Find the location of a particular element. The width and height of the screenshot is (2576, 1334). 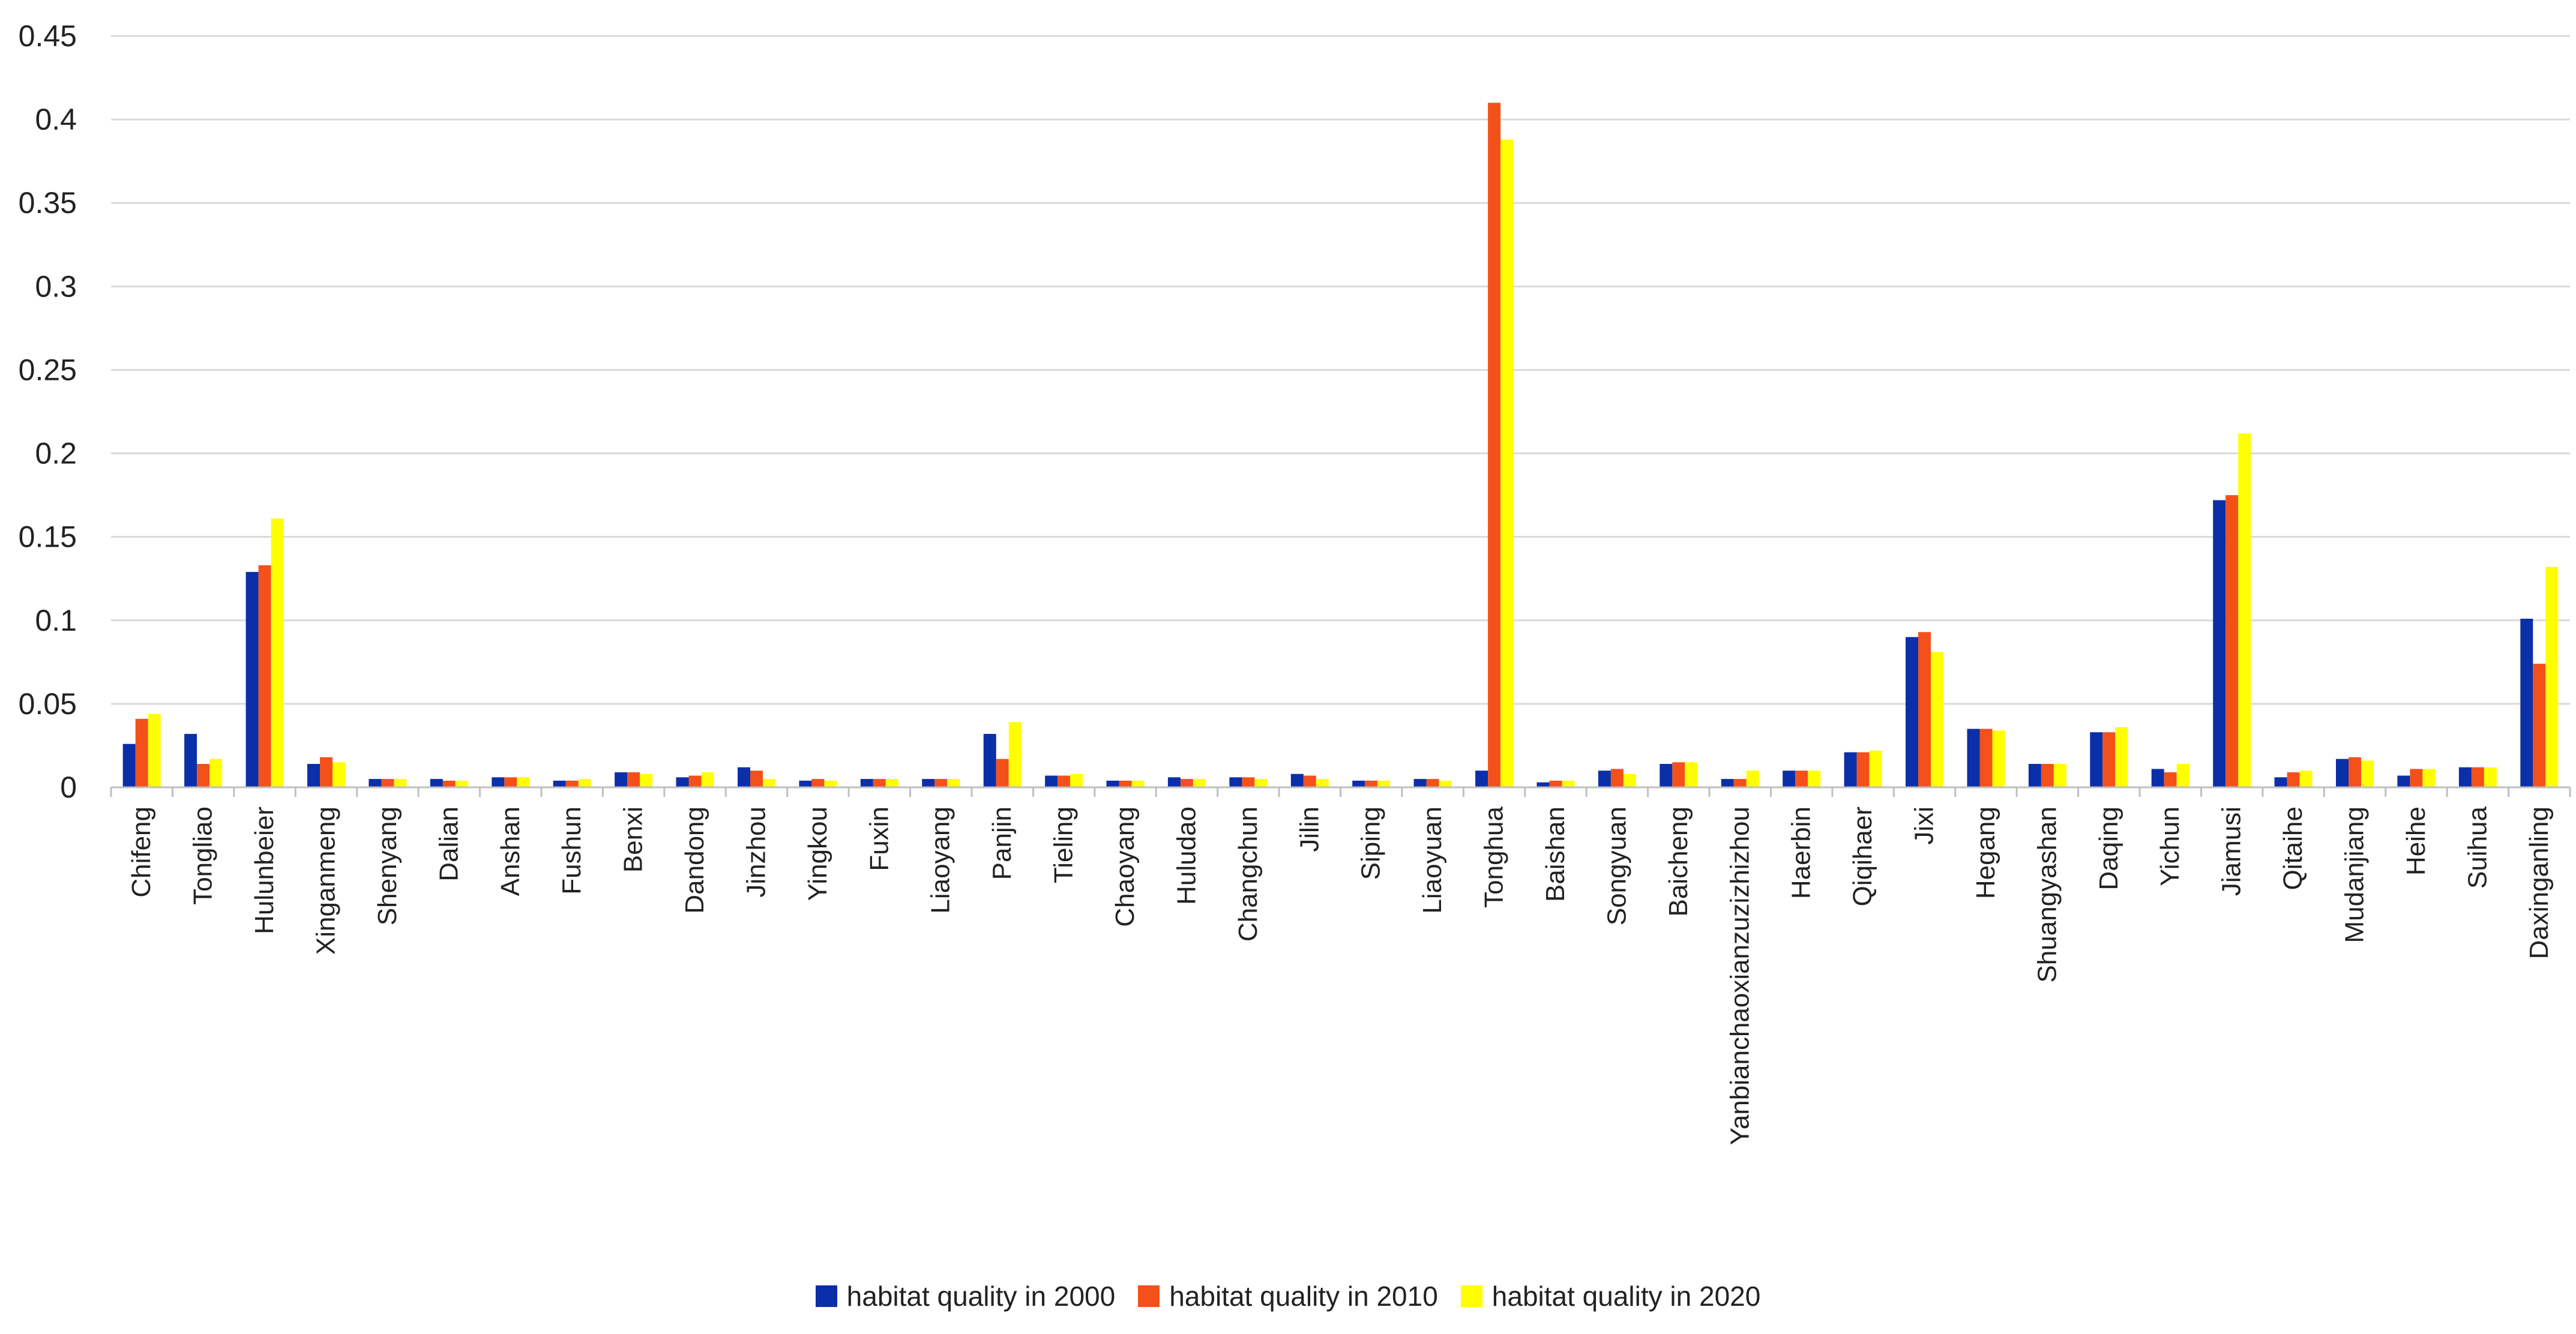

x-tick-label: Shuangyashan is located at coordinates (2047, 895).